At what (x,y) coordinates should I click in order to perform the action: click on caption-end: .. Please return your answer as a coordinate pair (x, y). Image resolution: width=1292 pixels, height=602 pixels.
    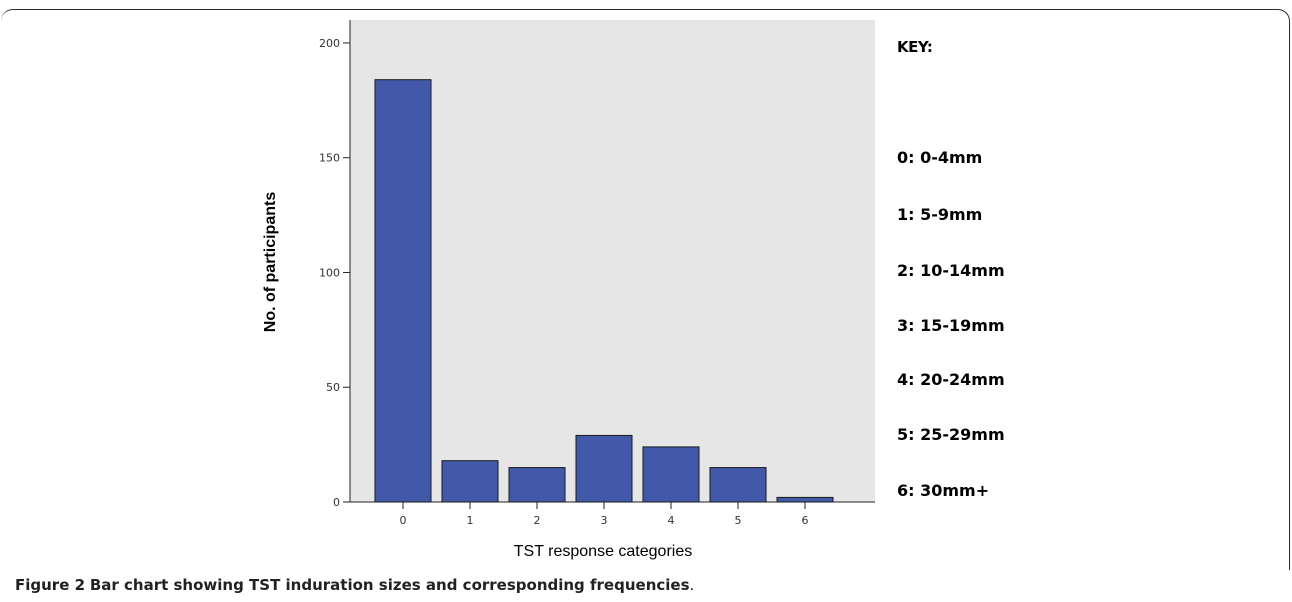
    Looking at the image, I should click on (692, 585).